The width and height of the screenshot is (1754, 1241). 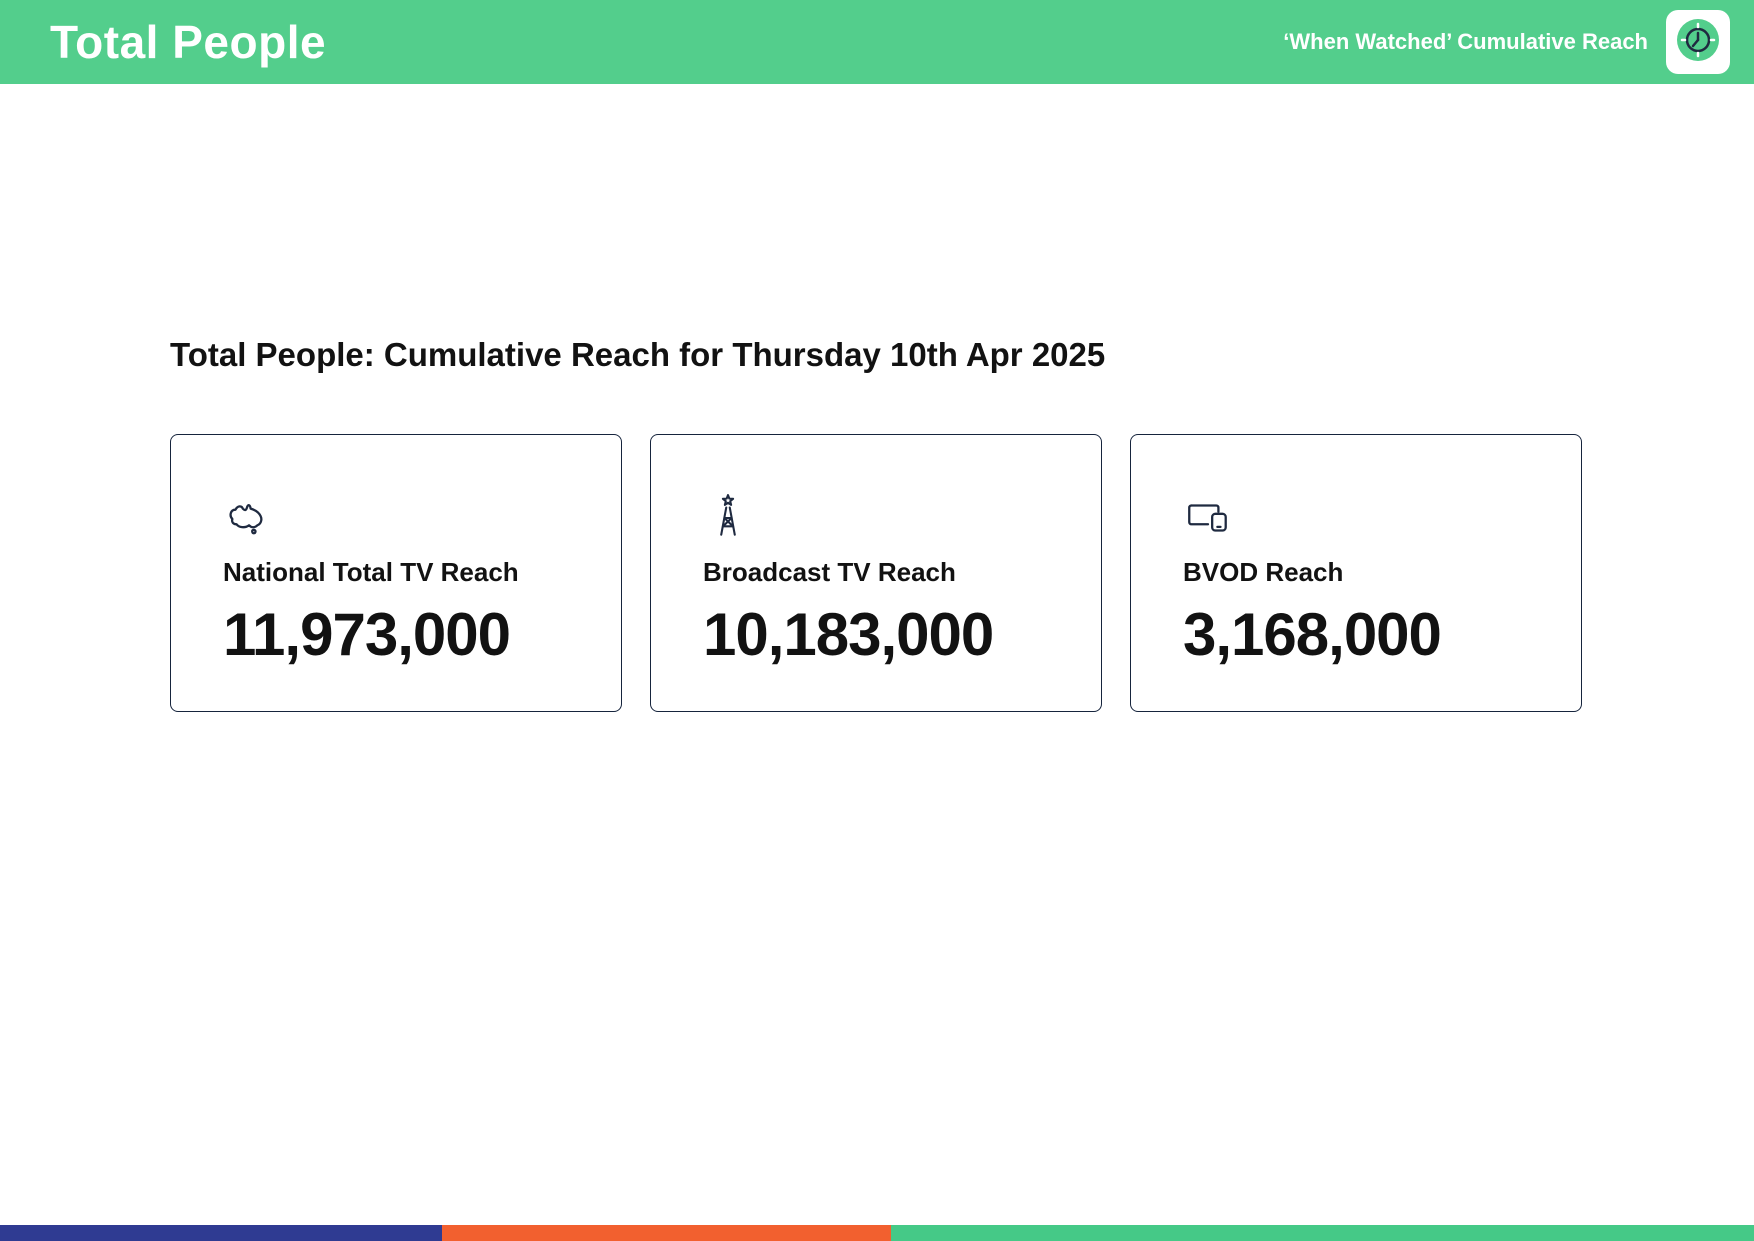 I want to click on stat-label: BVOD Reach, so click(x=1263, y=572).